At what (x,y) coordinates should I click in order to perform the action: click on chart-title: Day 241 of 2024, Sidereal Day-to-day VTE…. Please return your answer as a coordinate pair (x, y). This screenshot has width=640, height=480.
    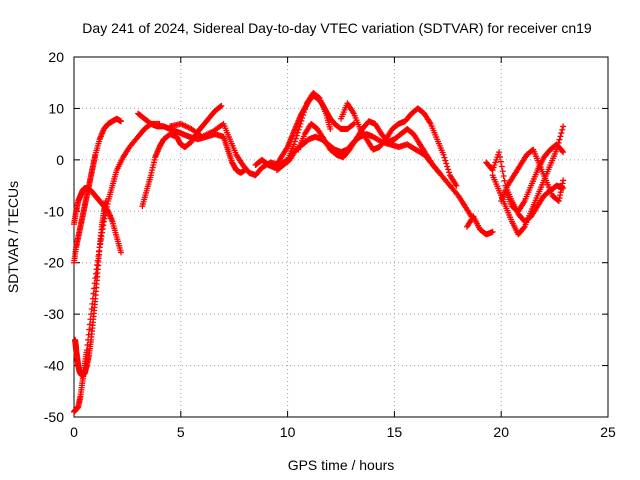
    Looking at the image, I should click on (337, 28).